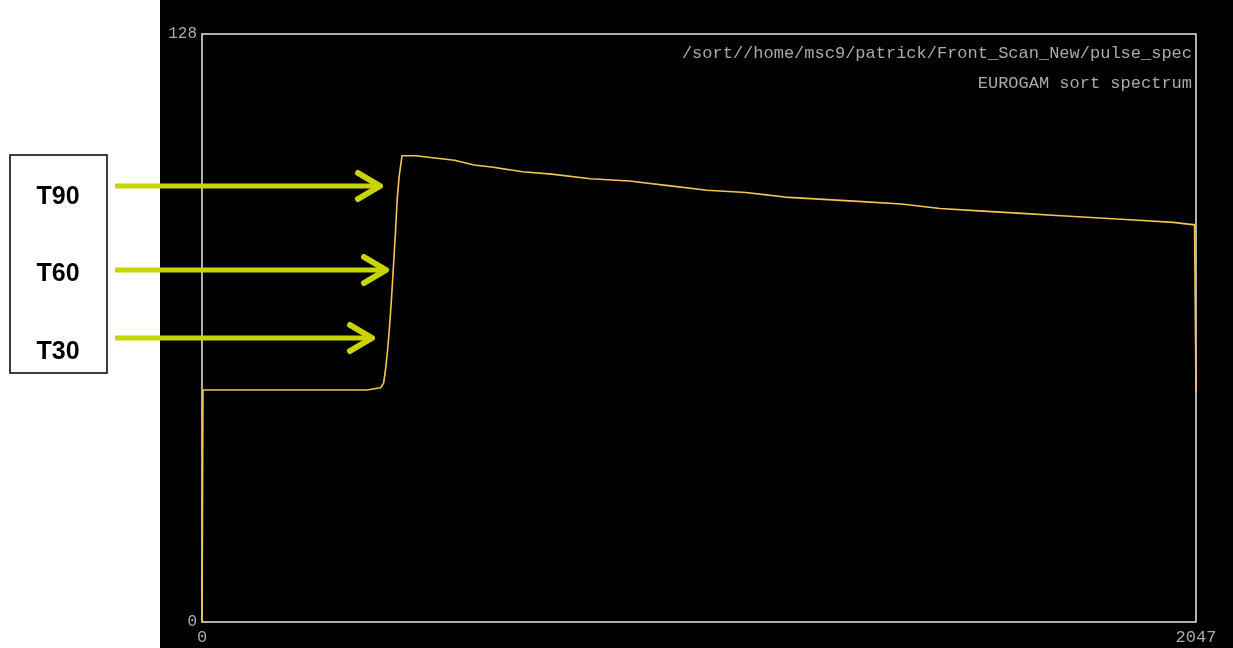 Image resolution: width=1233 pixels, height=648 pixels. Describe the element at coordinates (1196, 637) in the screenshot. I see `x-tick-label: 2047` at that location.